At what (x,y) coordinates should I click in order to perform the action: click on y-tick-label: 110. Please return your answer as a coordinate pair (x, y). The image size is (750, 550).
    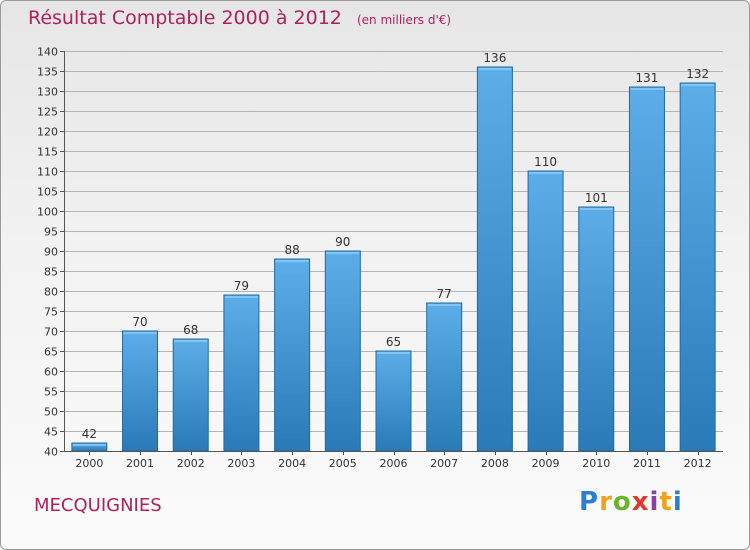
    Looking at the image, I should click on (47, 172).